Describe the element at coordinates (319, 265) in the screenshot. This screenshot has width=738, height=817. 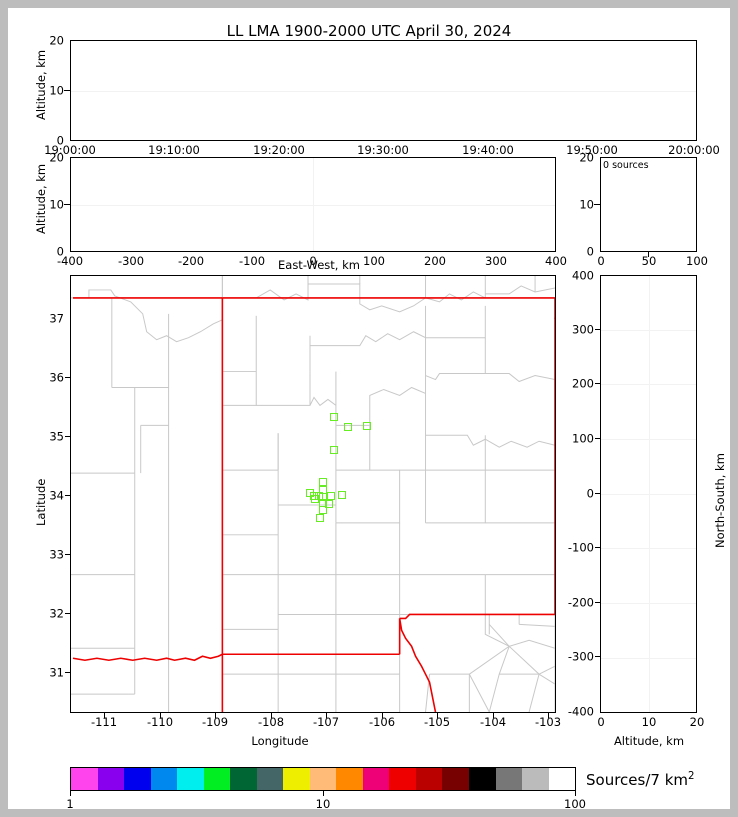
I see `ew-panel-xlabel: East-West, km` at that location.